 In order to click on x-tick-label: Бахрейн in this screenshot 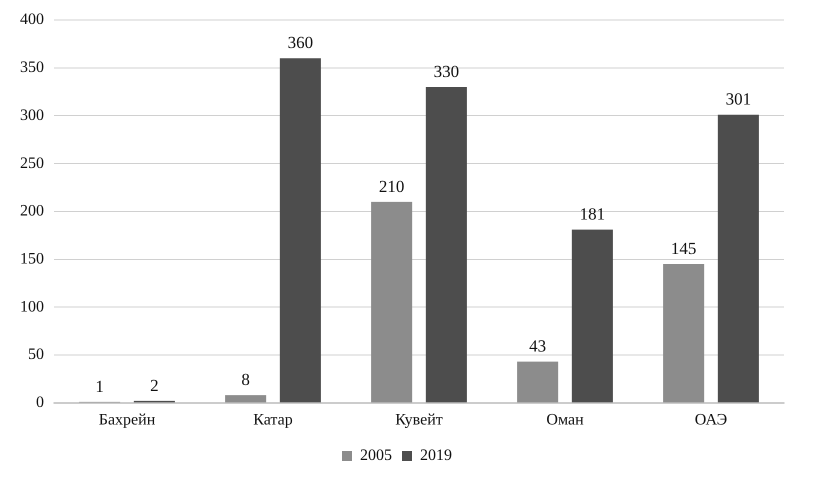, I will do `click(127, 420)`.